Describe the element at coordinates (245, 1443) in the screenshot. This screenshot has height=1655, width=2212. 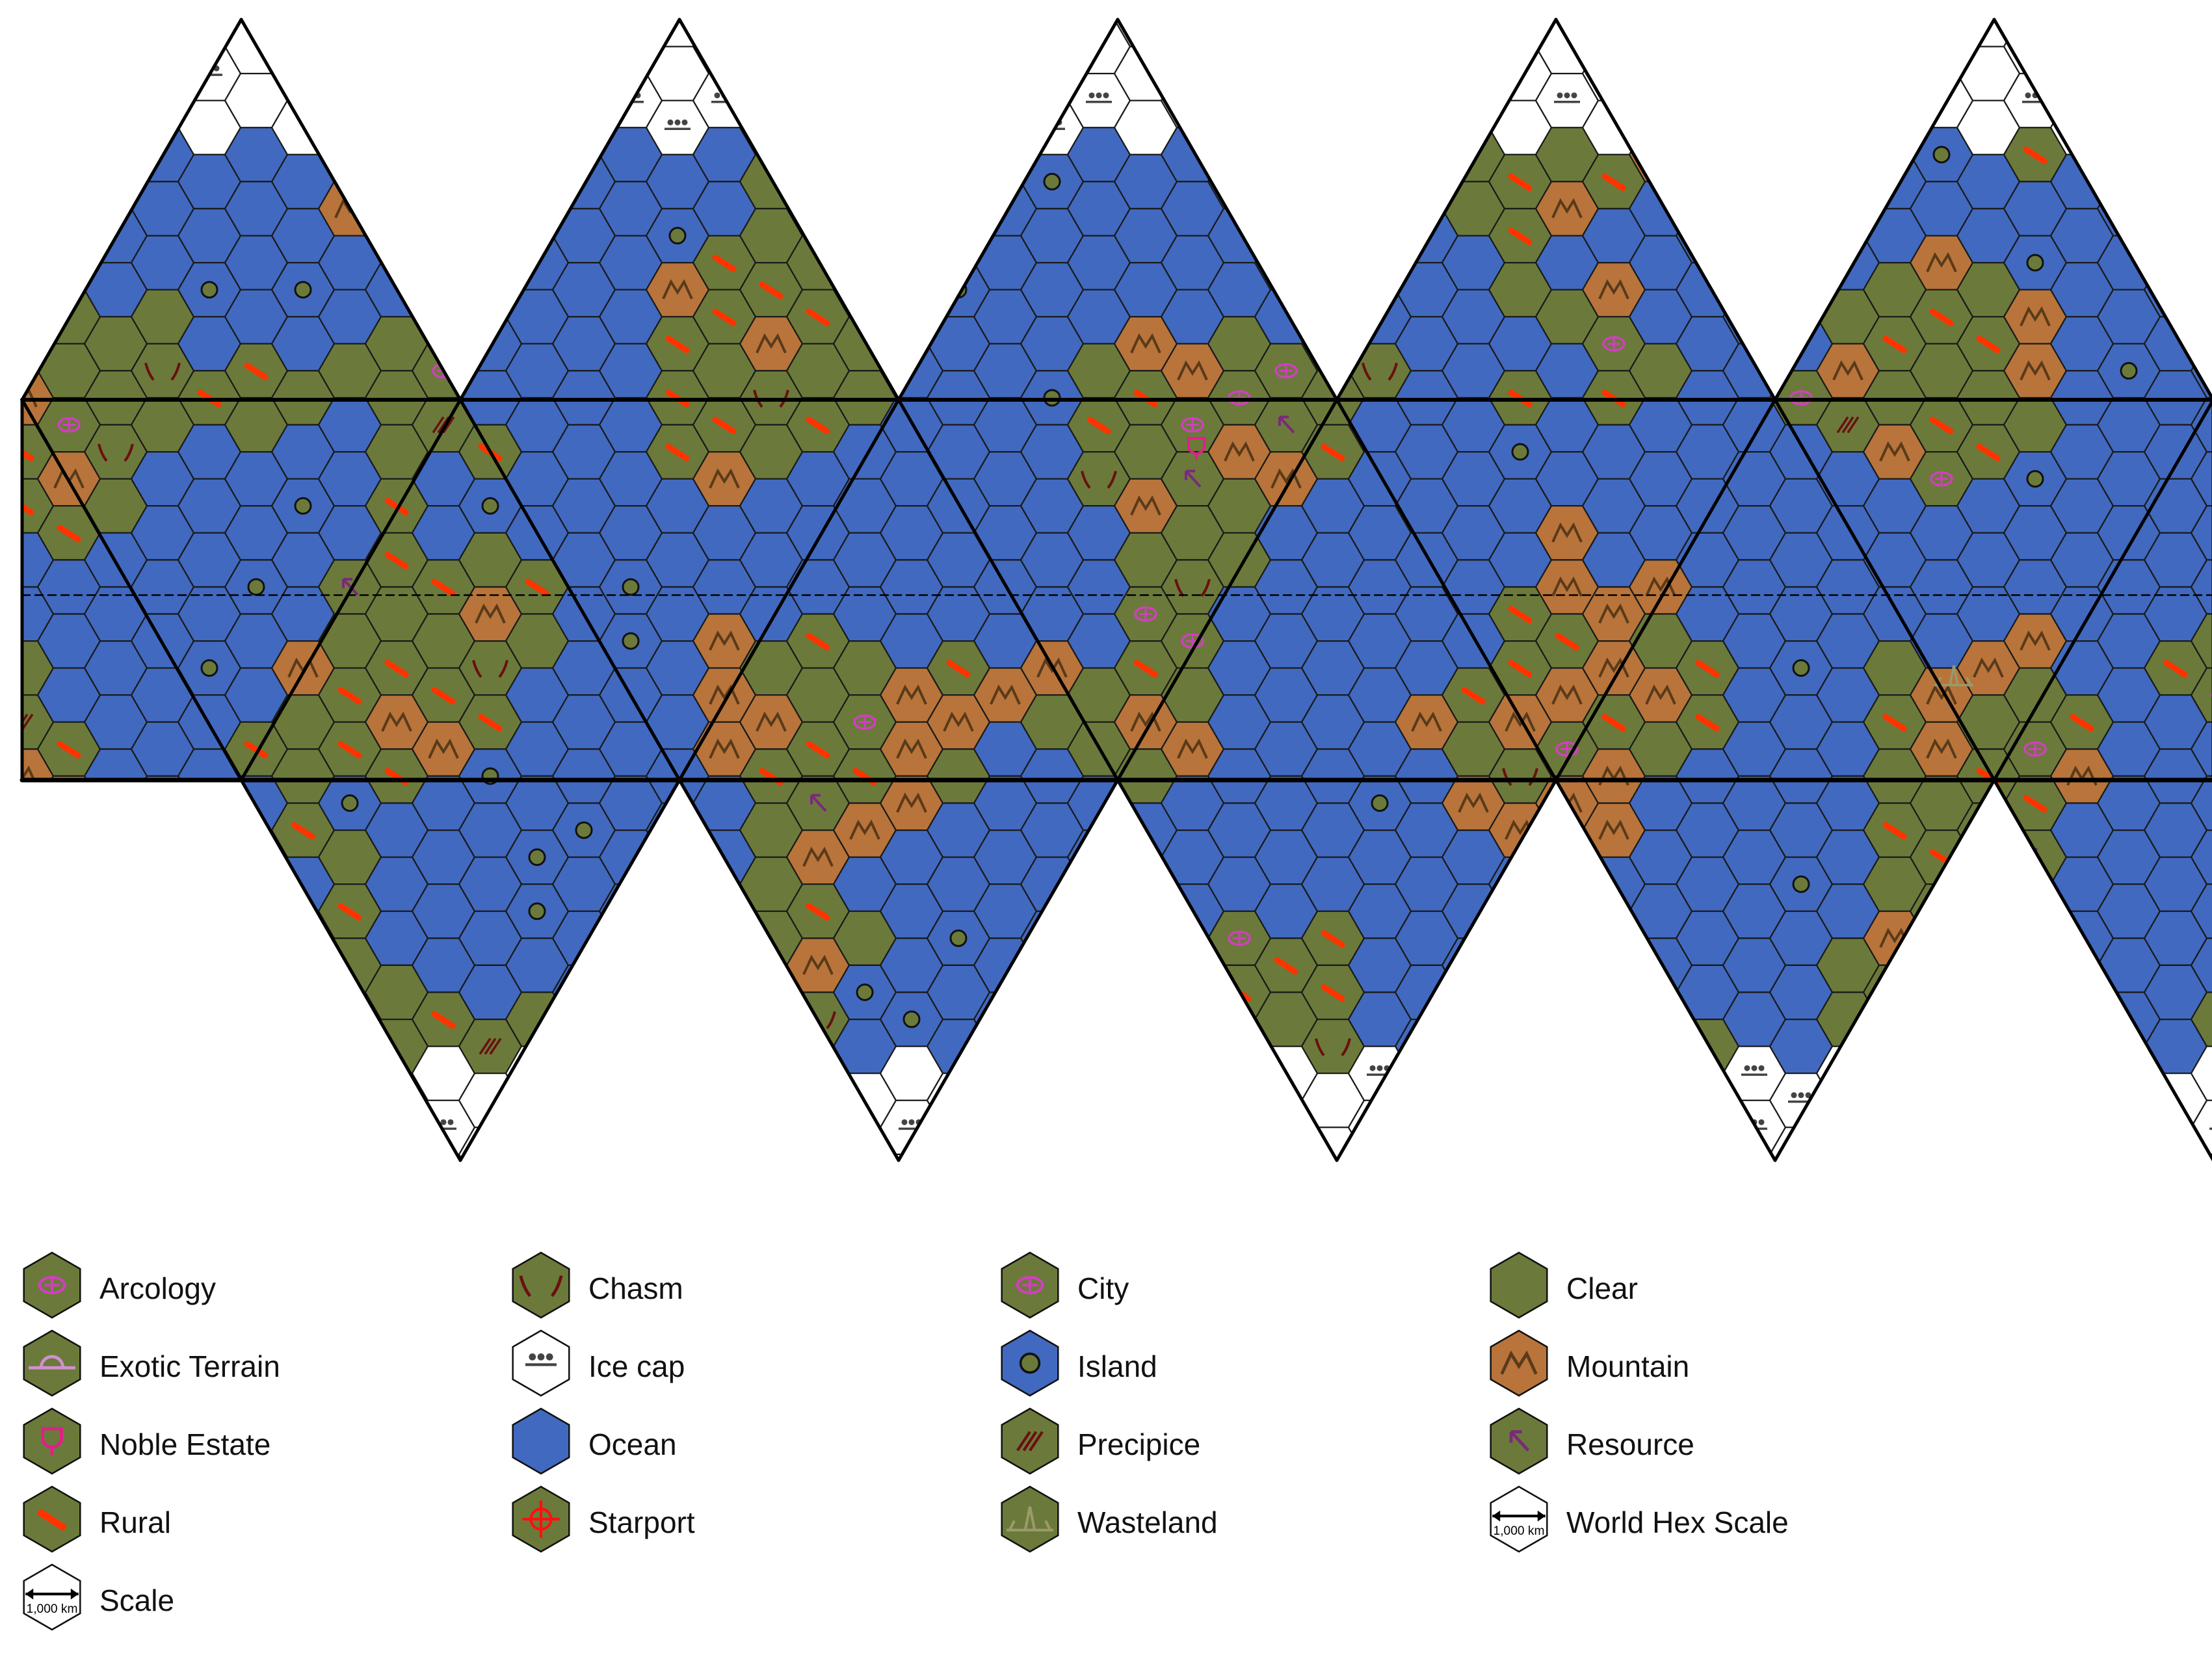
I see `legend-item-noble-estate: Noble Estate` at that location.